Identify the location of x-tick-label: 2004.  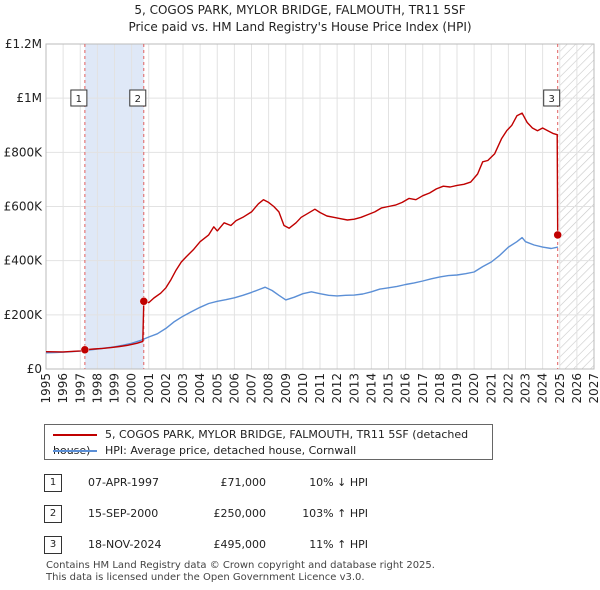
(200, 388).